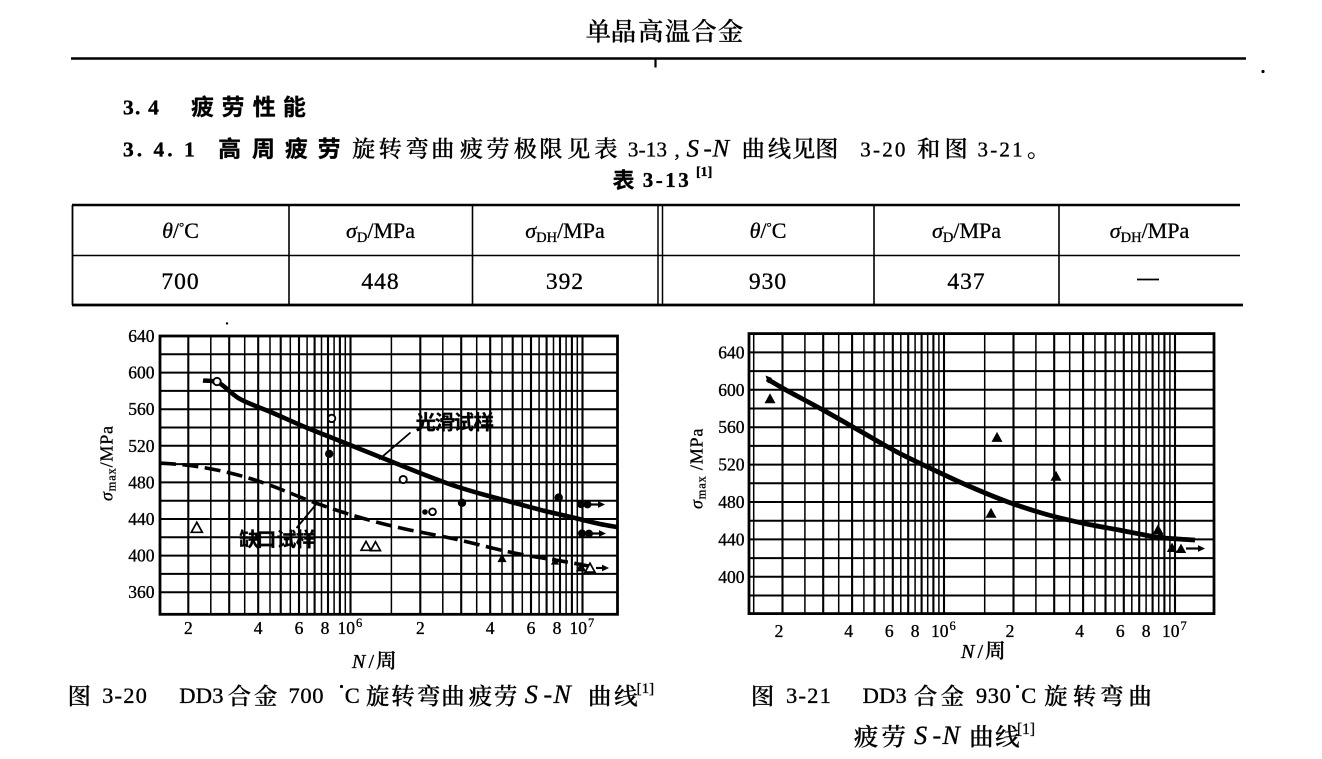 The image size is (1322, 759). Describe the element at coordinates (966, 282) in the screenshot. I see `svg-text: 437` at that location.